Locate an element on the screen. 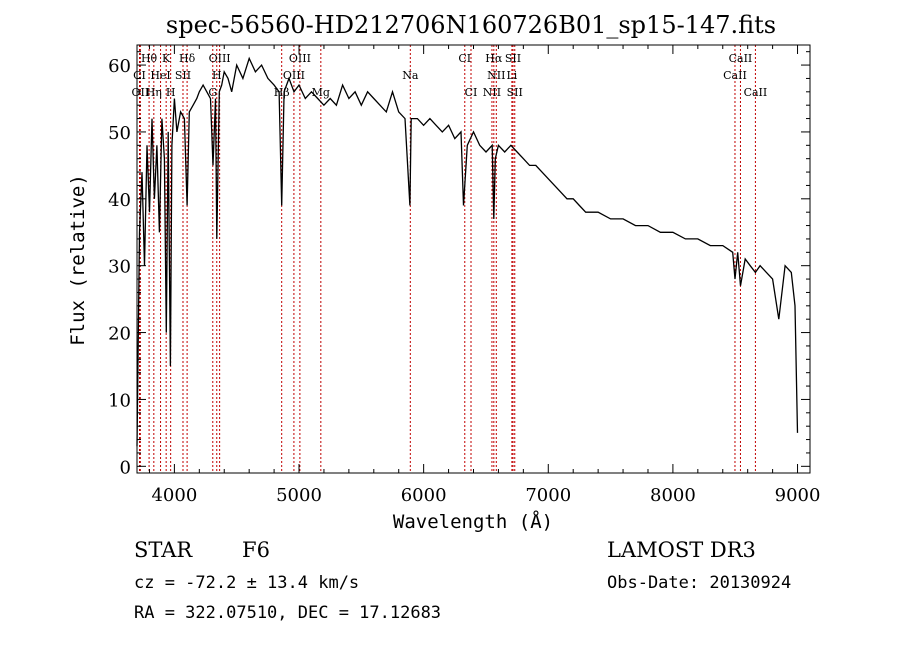 The width and height of the screenshot is (900, 649). y-tick-label-0: 0 is located at coordinates (125, 467).